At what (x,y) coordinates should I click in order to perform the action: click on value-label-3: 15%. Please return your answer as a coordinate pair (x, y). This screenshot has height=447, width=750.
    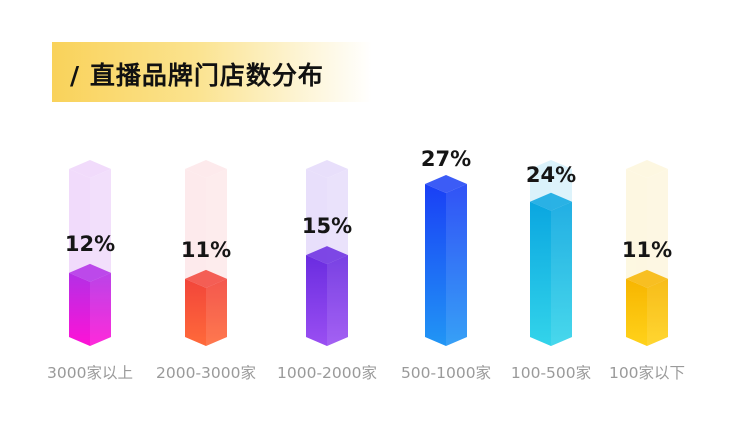
    Looking at the image, I should click on (327, 226).